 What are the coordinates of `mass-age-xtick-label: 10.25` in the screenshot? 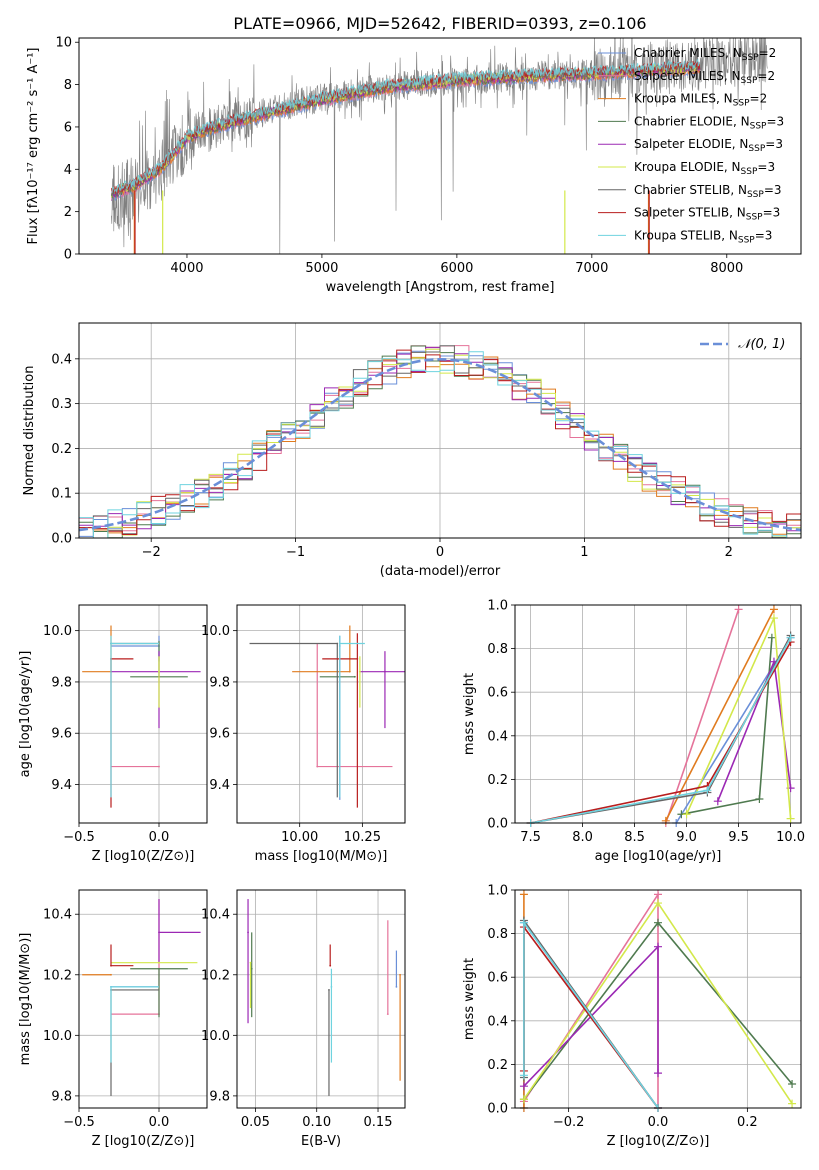 It's located at (362, 837).